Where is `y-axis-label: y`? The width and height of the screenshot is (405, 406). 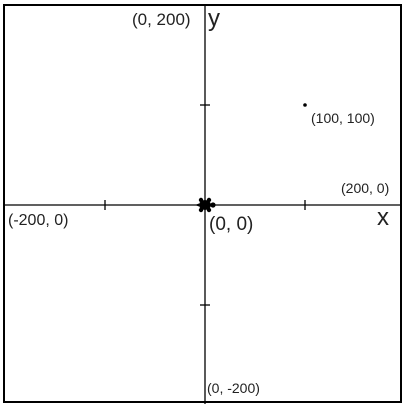 y-axis-label: y is located at coordinates (214, 18).